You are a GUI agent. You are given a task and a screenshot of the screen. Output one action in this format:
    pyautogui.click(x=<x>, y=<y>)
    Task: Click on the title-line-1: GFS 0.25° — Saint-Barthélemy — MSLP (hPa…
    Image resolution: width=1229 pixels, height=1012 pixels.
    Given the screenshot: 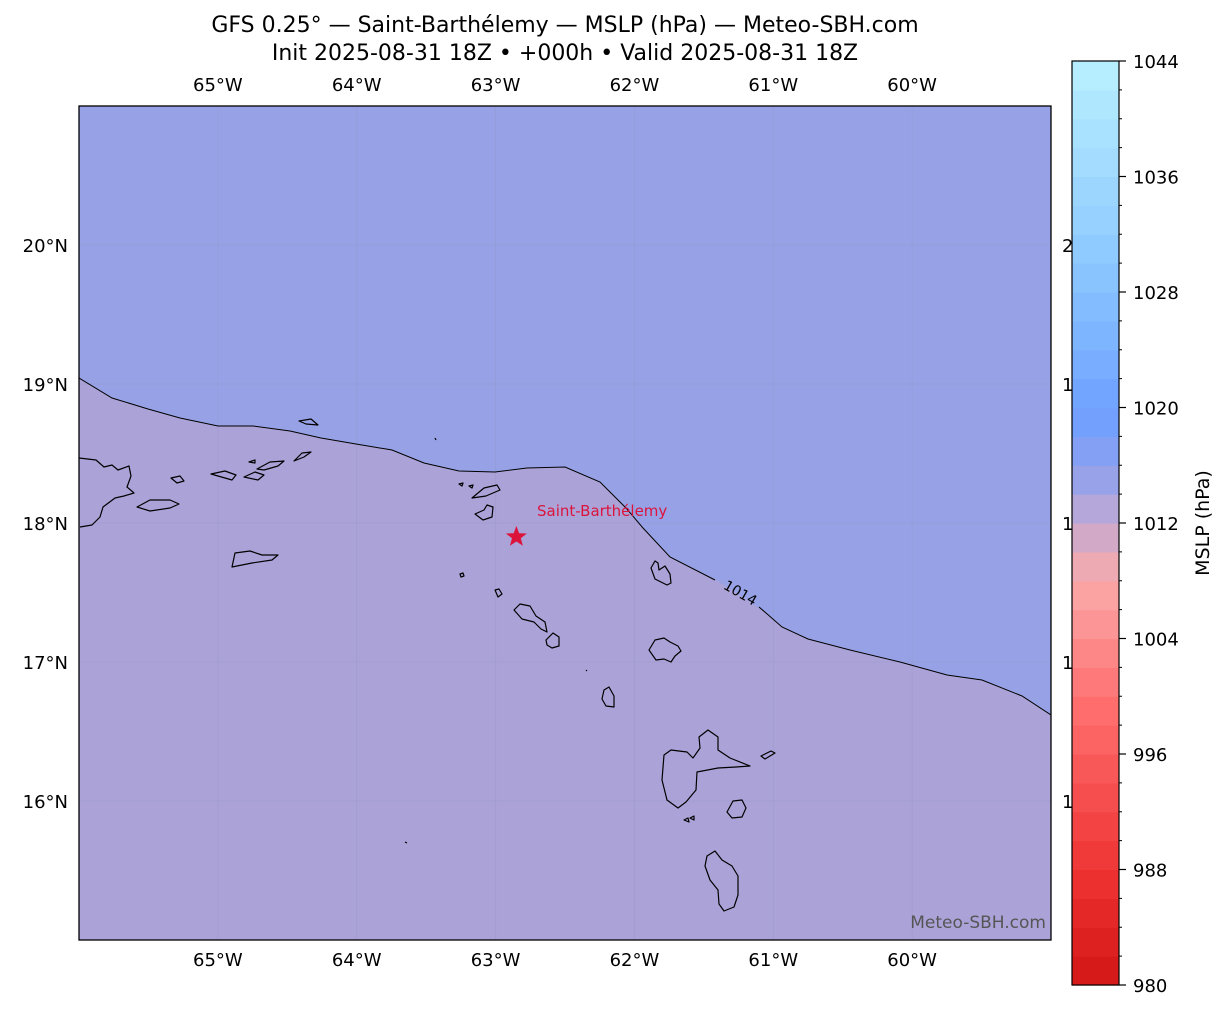 What is the action you would take?
    pyautogui.click(x=565, y=25)
    